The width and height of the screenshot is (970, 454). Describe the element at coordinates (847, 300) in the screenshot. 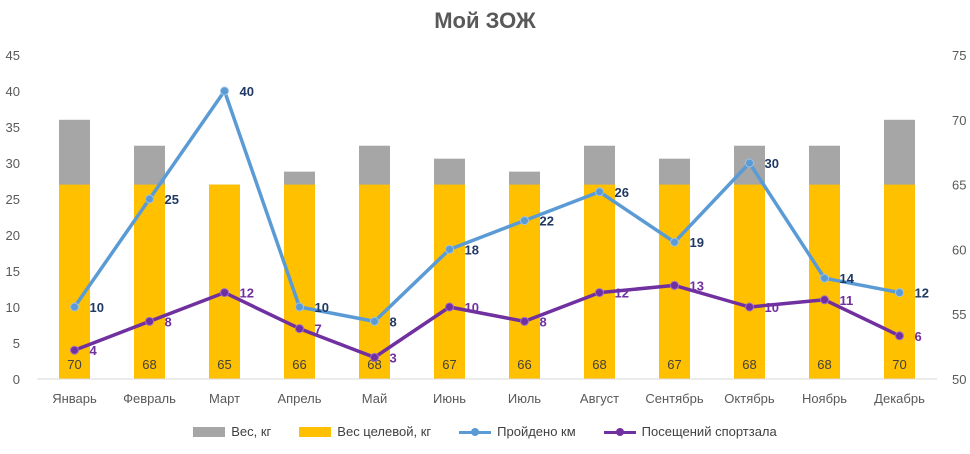

I see `data-label-gym: 11` at that location.